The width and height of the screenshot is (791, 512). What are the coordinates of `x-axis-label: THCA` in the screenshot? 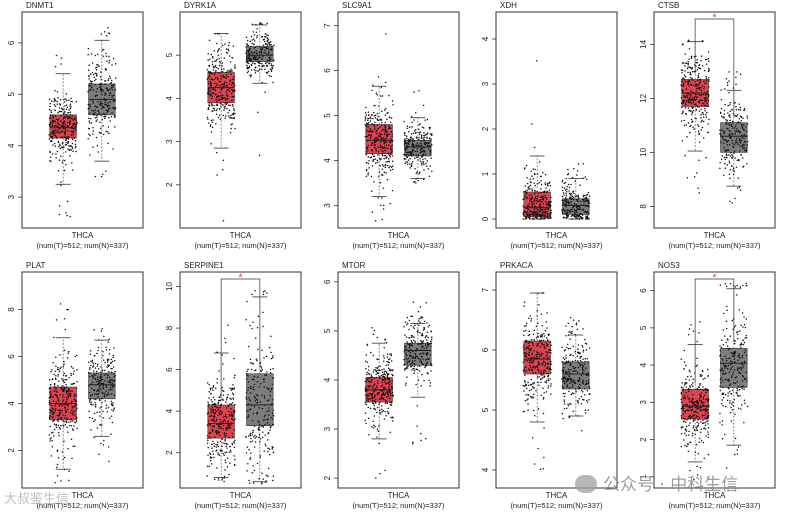 It's located at (399, 235).